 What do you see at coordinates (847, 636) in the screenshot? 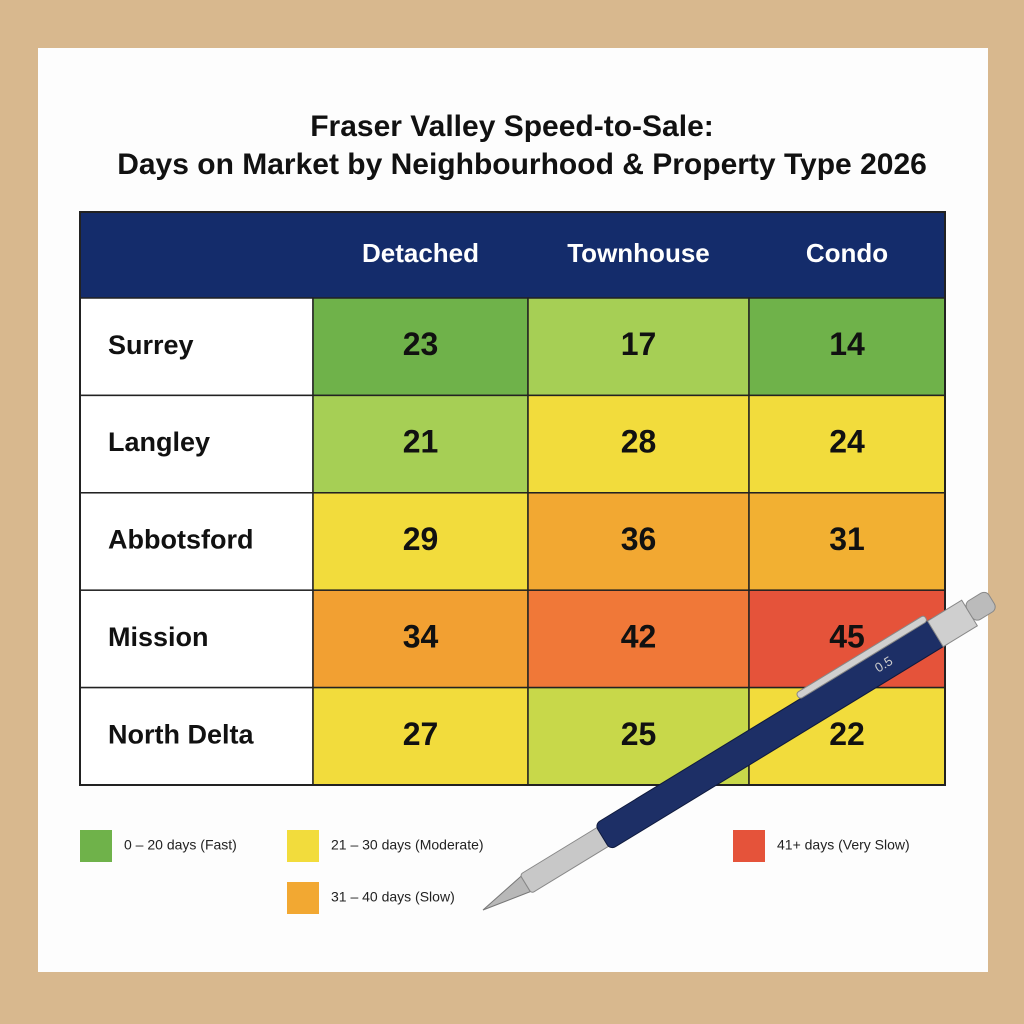
I see `cell-value: 45` at bounding box center [847, 636].